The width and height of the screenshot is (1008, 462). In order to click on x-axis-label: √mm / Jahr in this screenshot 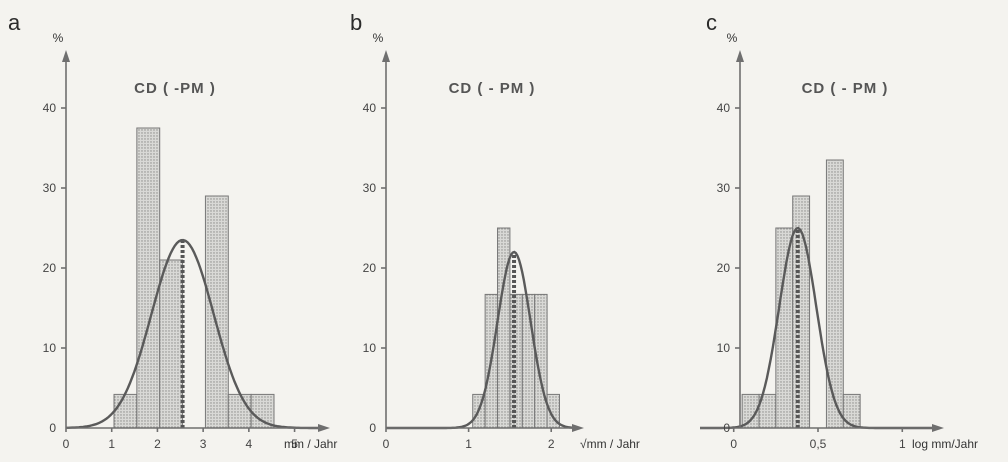, I will do `click(610, 444)`.